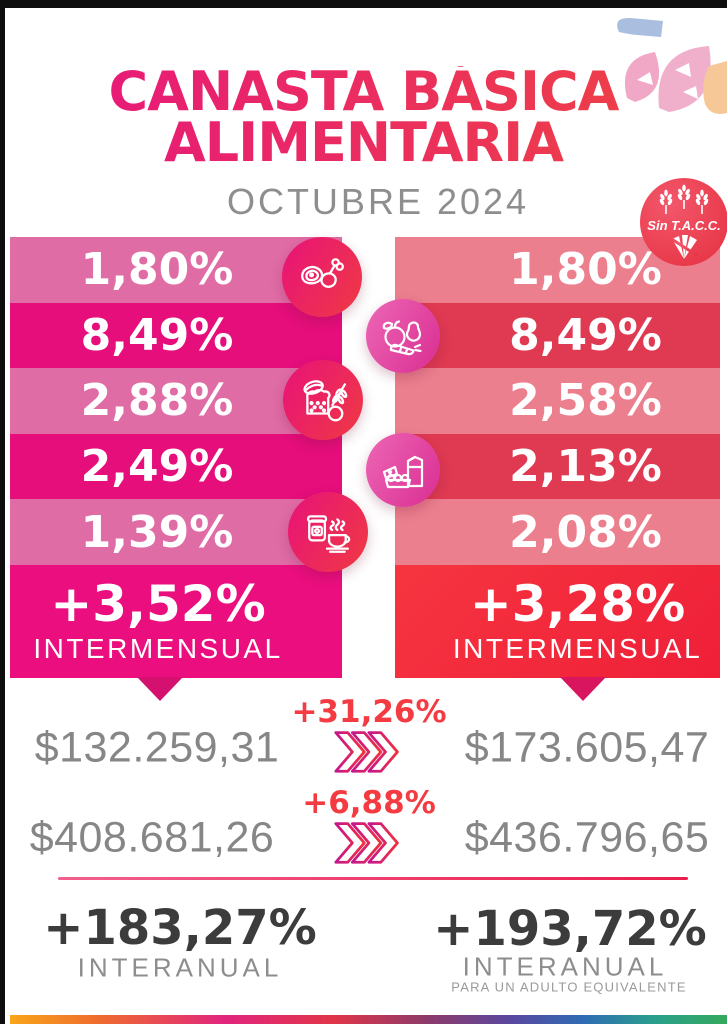  I want to click on bar-left-infusions: 1,39%, so click(176, 532).